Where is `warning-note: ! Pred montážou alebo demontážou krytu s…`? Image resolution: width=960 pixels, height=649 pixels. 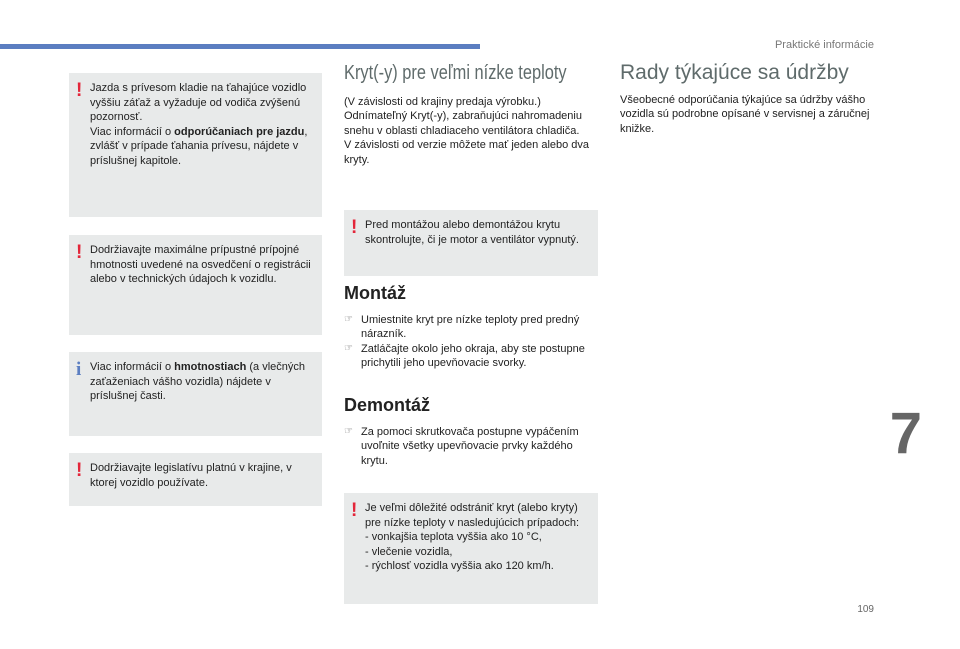
warning-note: ! Pred montážou alebo demontážou krytu s… is located at coordinates (471, 243).